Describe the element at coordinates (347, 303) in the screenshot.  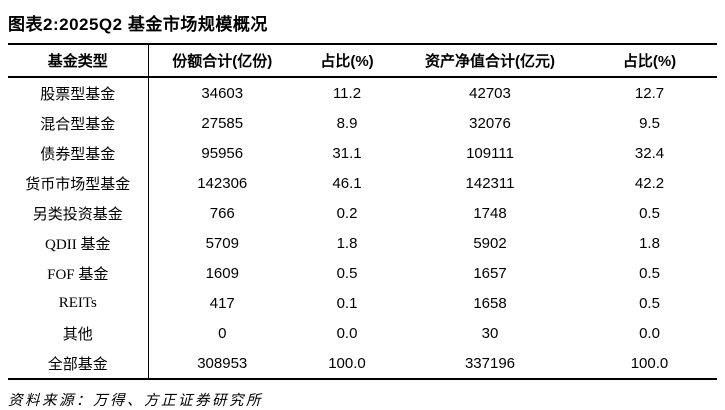
I see `share-pct-cell: 0.1` at that location.